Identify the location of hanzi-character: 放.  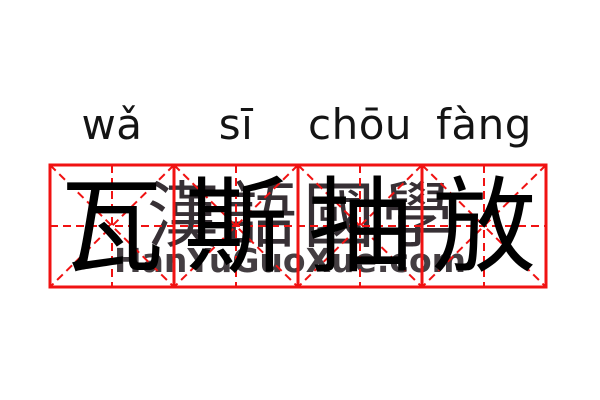
(483, 227).